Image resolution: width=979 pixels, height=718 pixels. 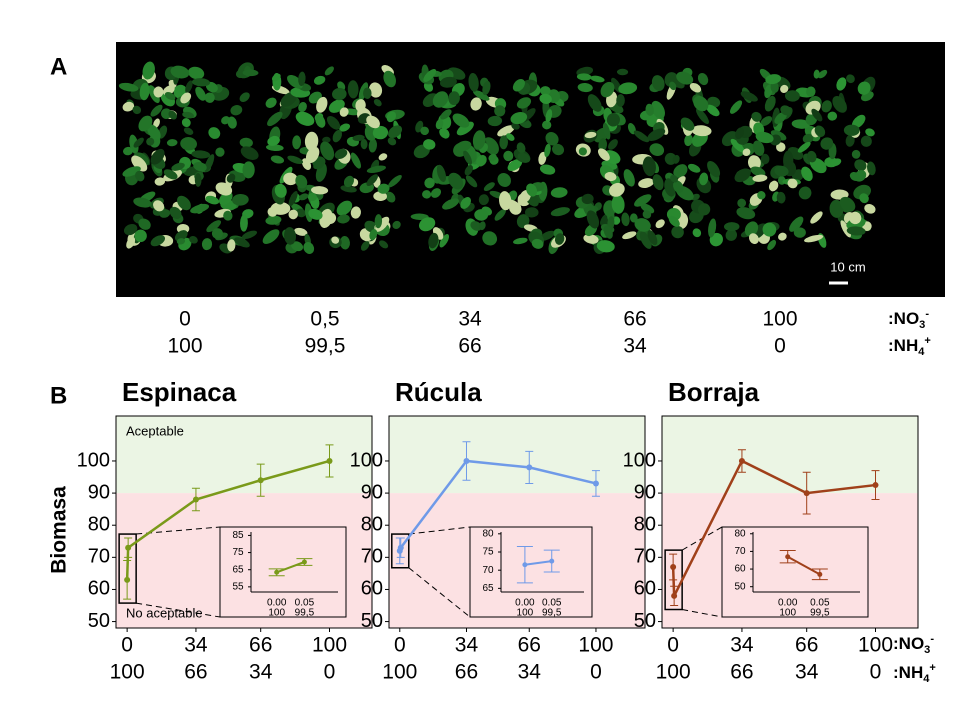 What do you see at coordinates (517, 455) in the screenshot?
I see `acceptable-band` at bounding box center [517, 455].